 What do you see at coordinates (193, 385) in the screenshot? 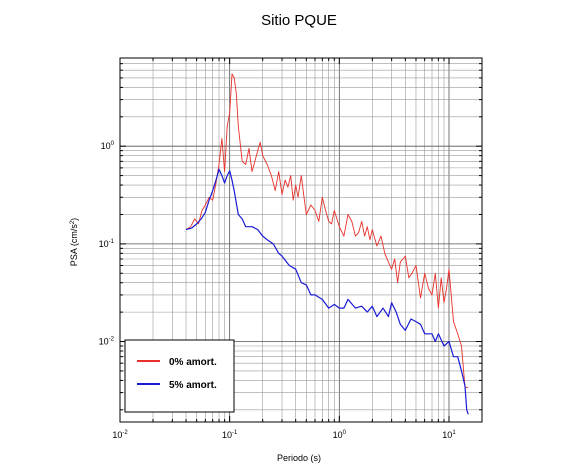
I see `legend-label-1: 5% amort.` at bounding box center [193, 385].